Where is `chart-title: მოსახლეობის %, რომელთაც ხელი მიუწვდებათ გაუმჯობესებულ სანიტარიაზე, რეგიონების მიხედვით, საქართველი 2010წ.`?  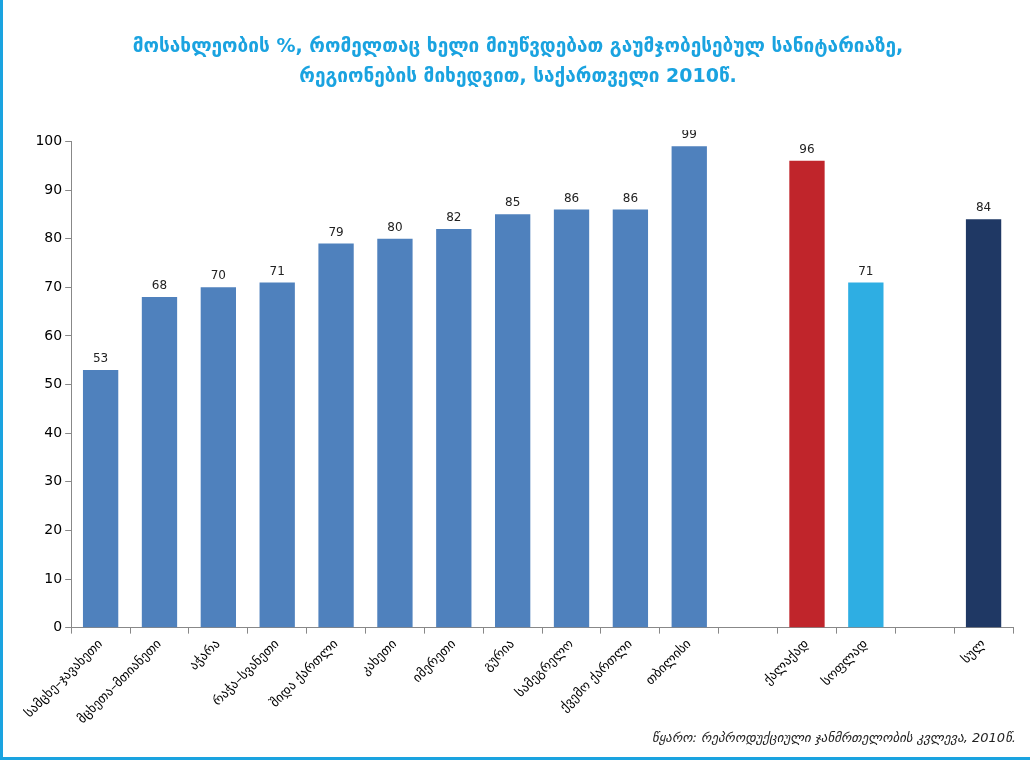 chart-title: მოსახლეობის %, რომელთაც ხელი მიუწვდებათ გაუმჯობესებულ სანიტარიაზე, რეგიონების მიხედვით, საქართველი 2010წ. is located at coordinates (518, 61).